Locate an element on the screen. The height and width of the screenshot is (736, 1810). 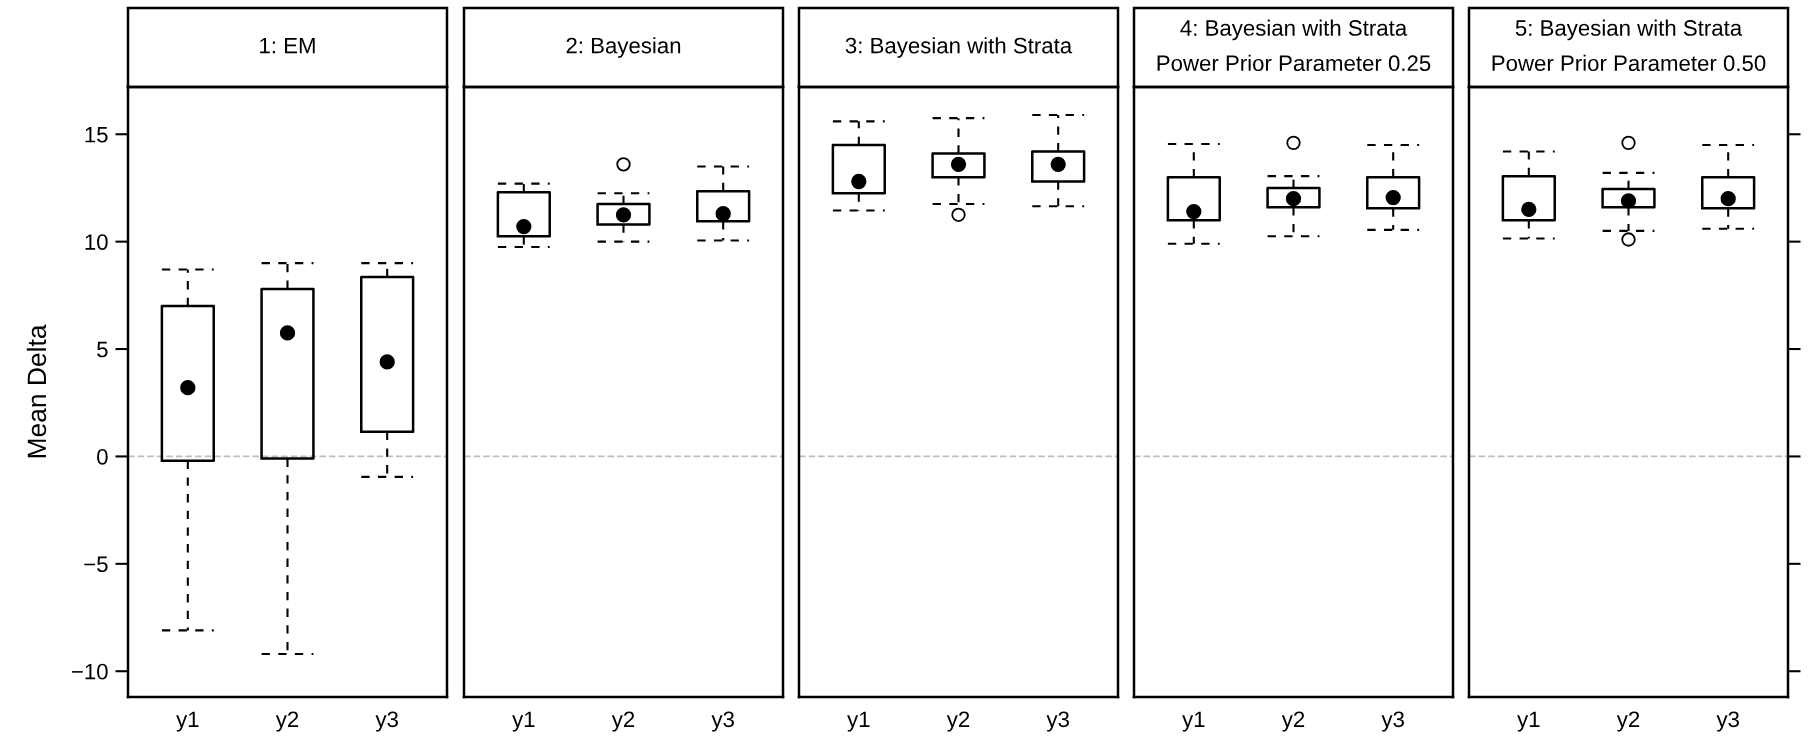
y-tick-label: −5 is located at coordinates (96, 564).